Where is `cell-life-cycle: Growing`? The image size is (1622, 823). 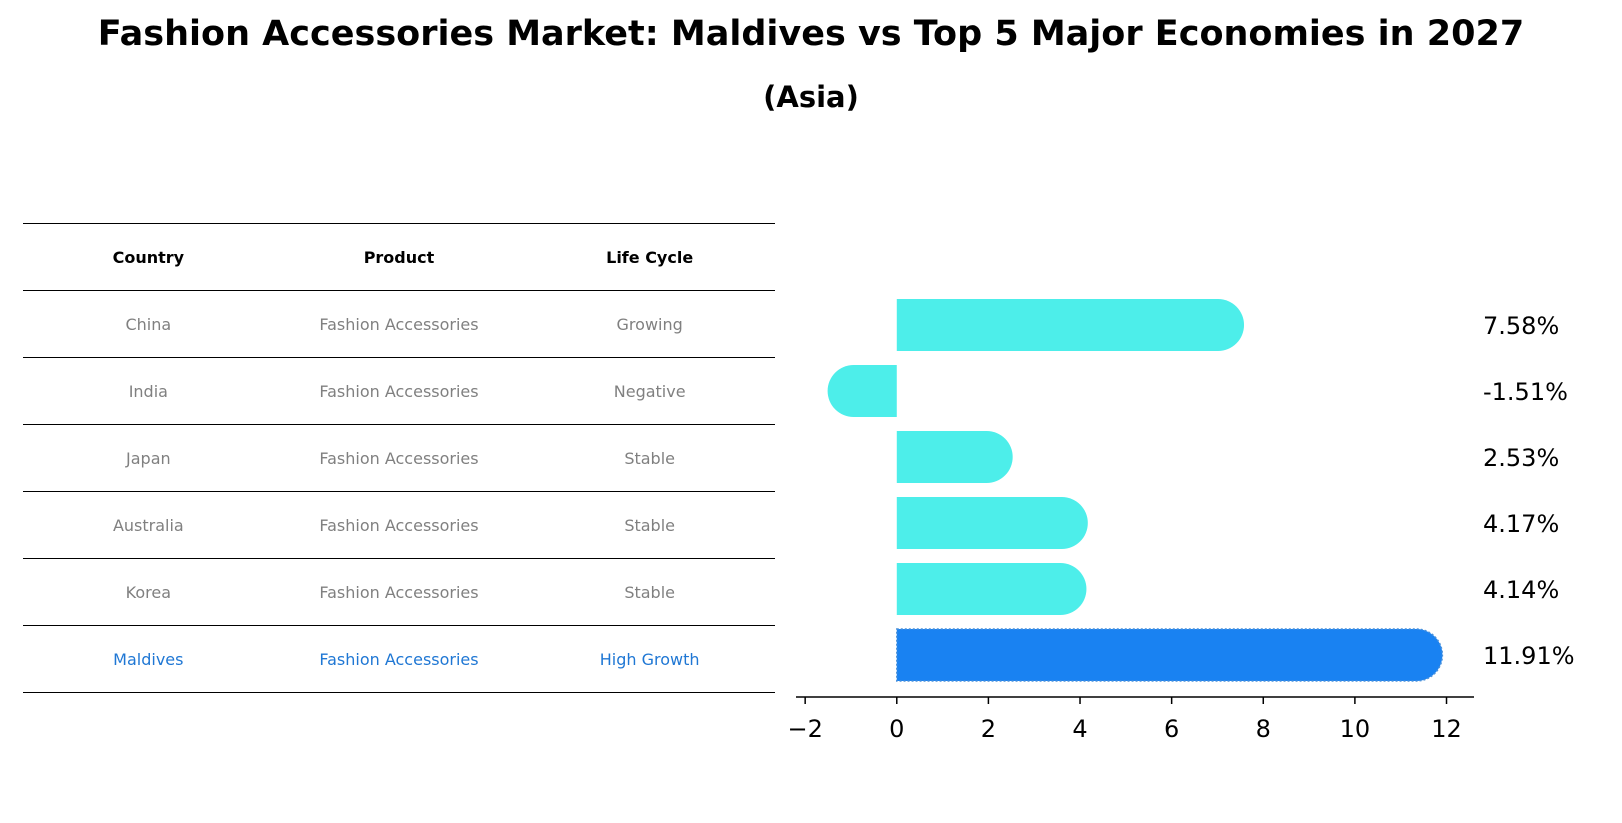 cell-life-cycle: Growing is located at coordinates (649, 324).